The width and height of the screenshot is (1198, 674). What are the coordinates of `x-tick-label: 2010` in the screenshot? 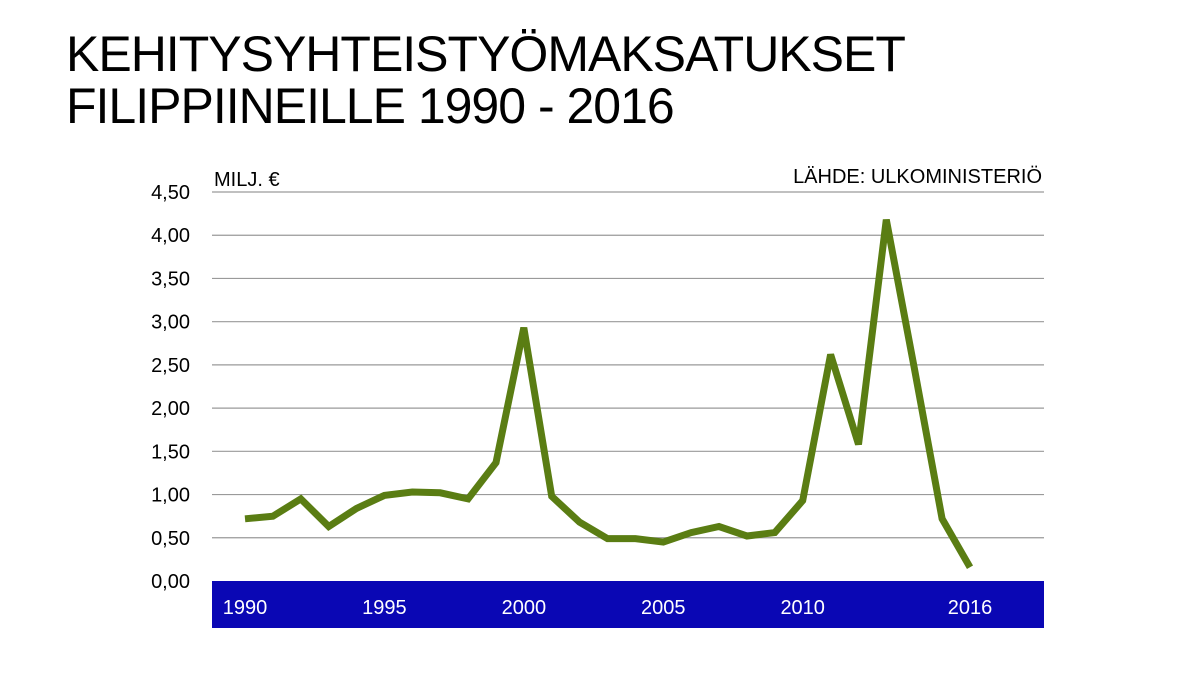 It's located at (802, 608).